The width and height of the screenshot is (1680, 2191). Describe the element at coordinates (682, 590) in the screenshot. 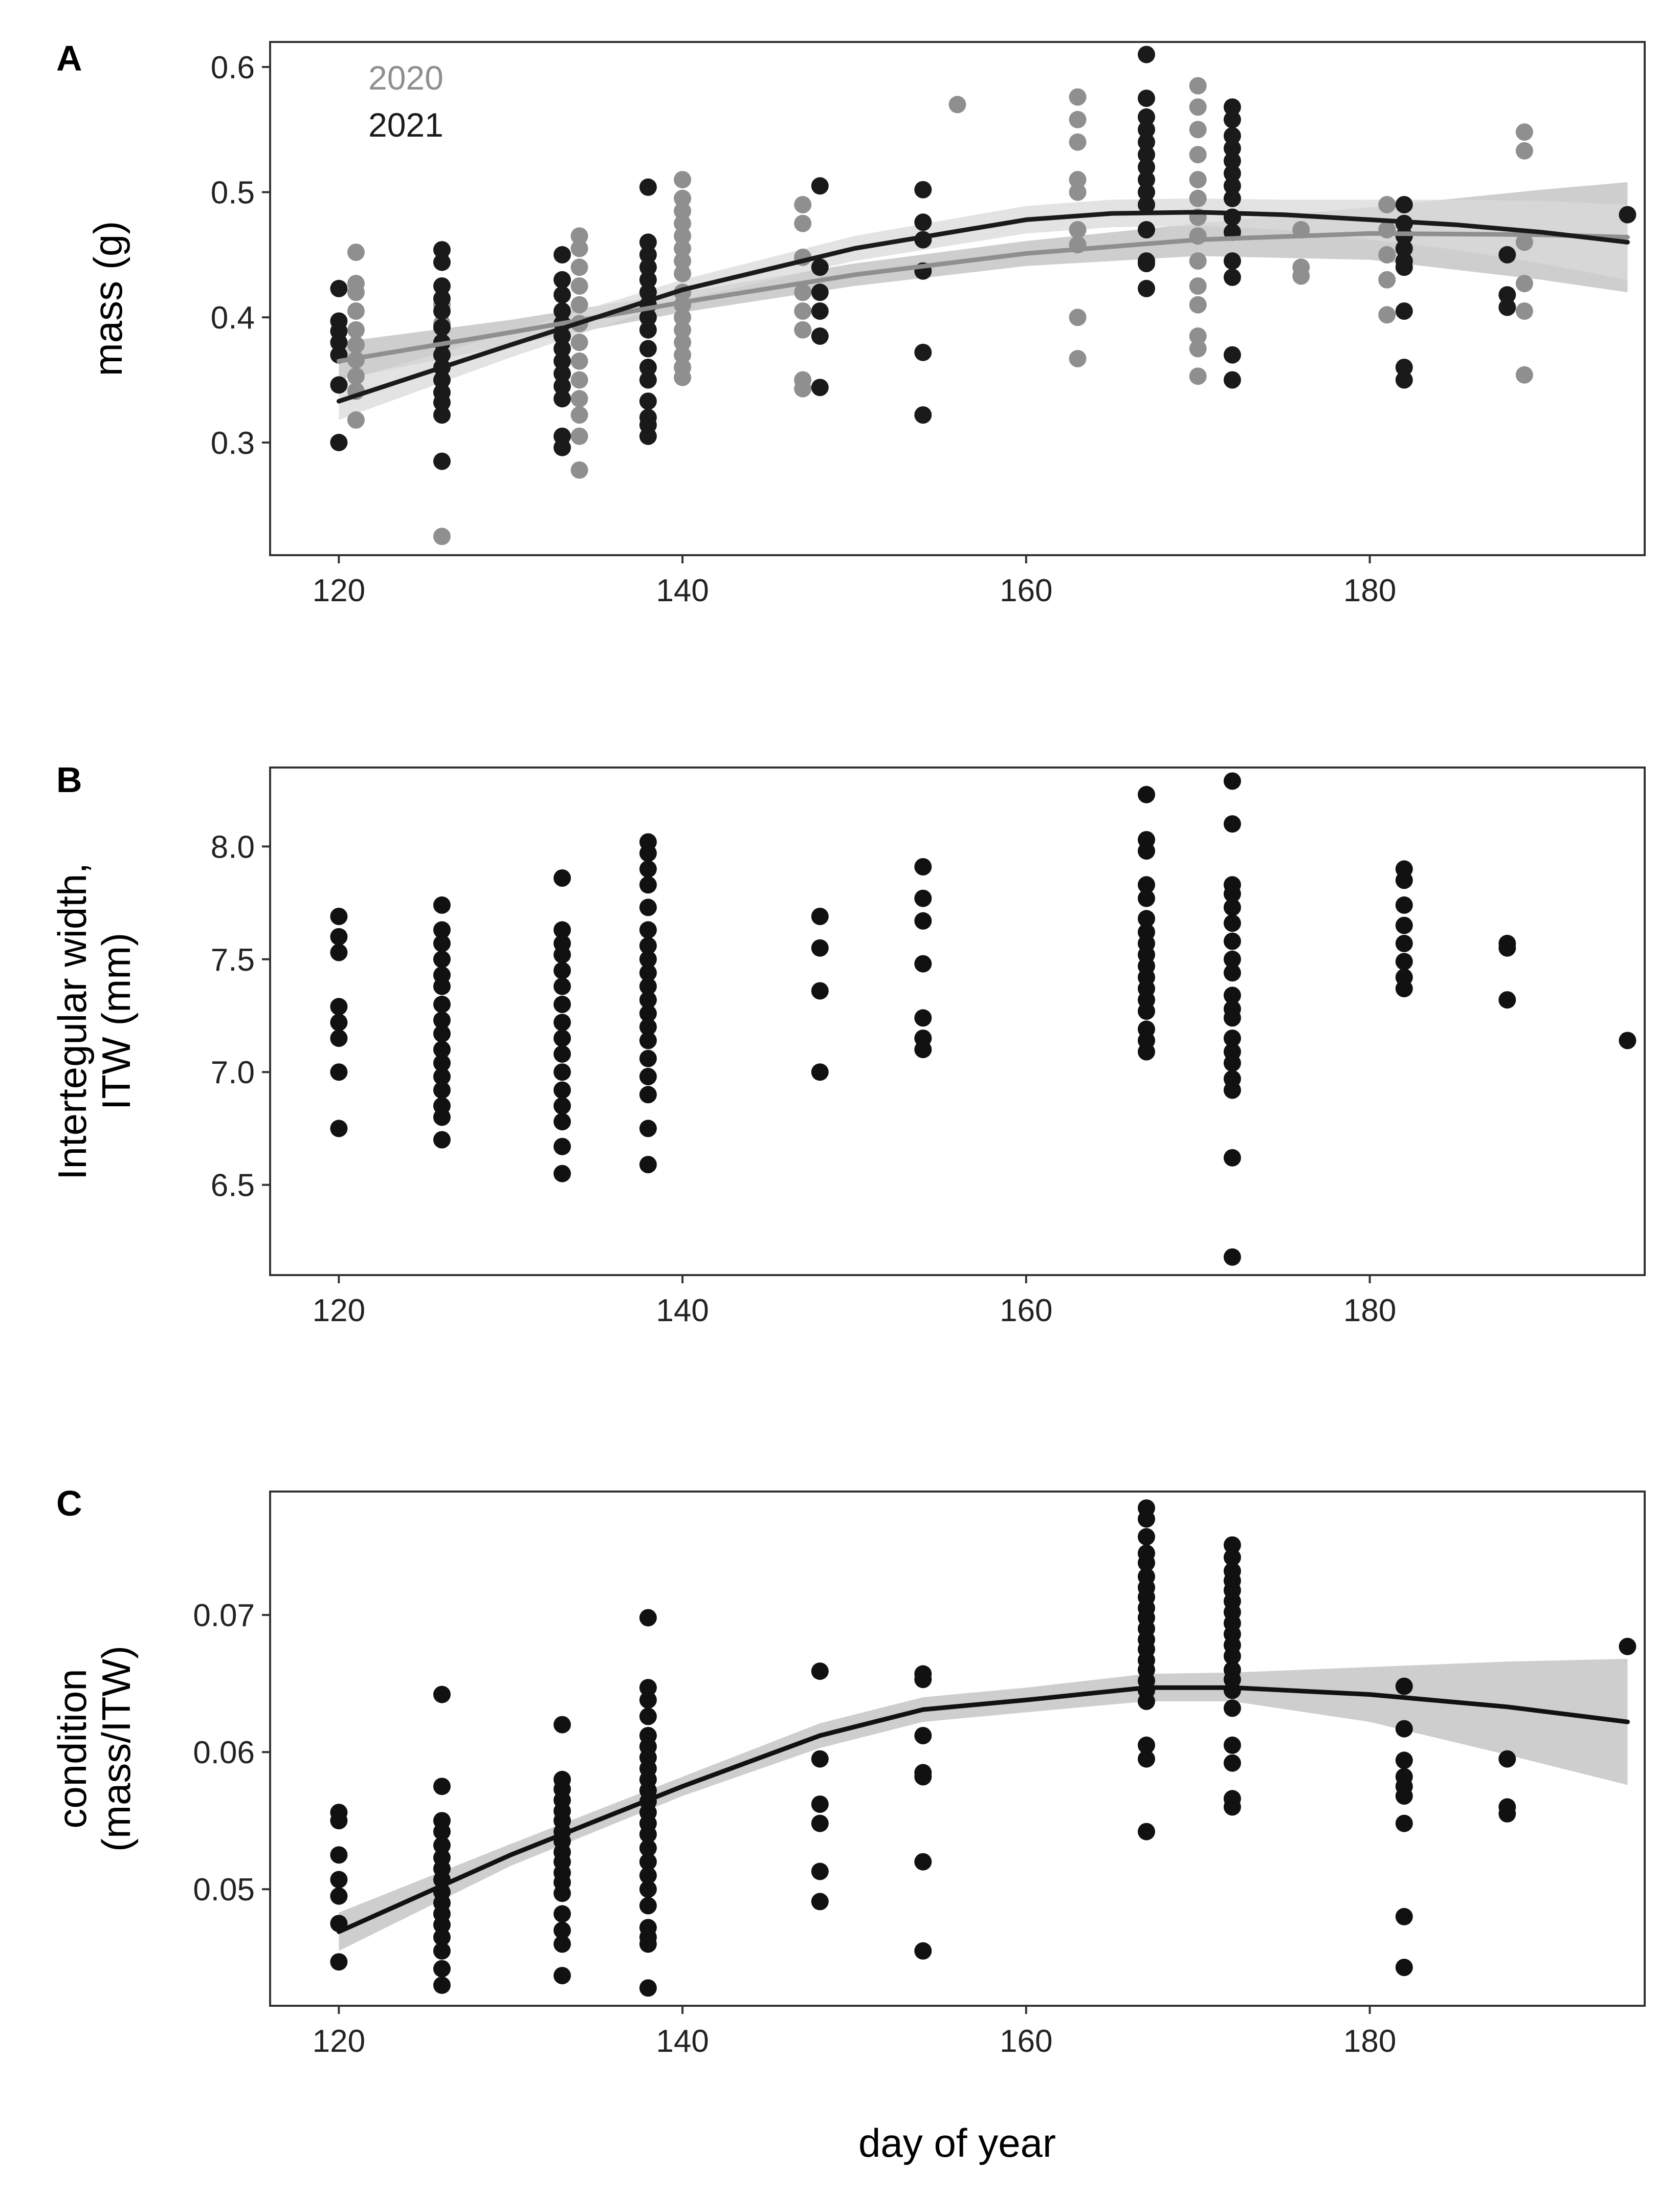

I see `x-tick-label-a-140: 140` at that location.